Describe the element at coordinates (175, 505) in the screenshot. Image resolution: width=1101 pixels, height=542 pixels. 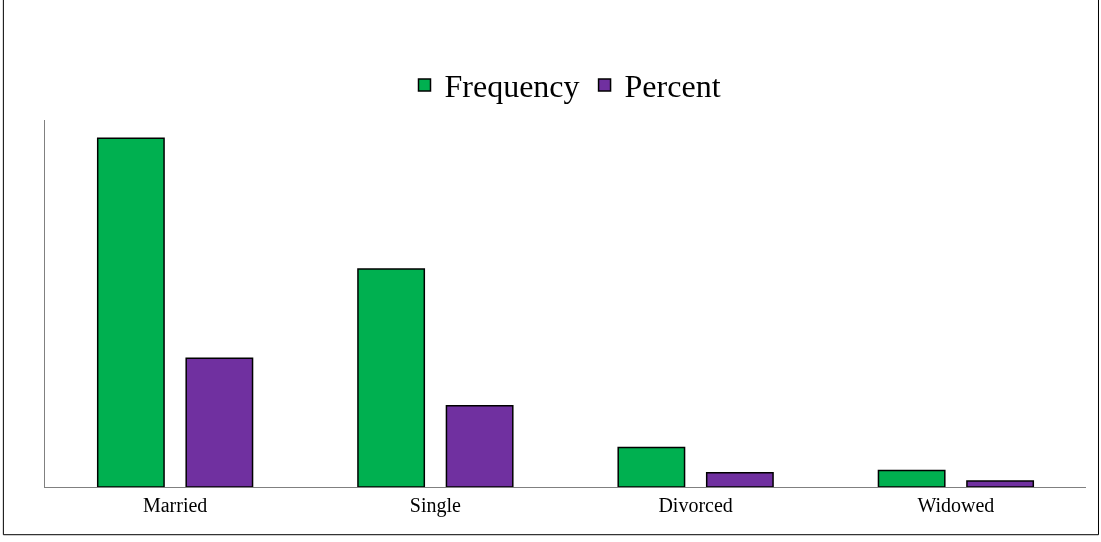
I see `x-tick-label: Married` at that location.